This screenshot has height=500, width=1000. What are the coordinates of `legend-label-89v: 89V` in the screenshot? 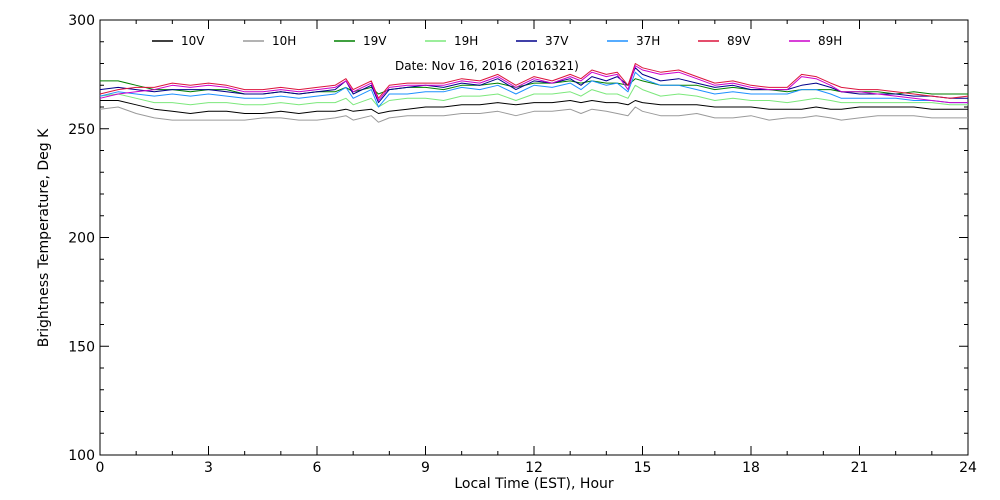 It's located at (739, 41).